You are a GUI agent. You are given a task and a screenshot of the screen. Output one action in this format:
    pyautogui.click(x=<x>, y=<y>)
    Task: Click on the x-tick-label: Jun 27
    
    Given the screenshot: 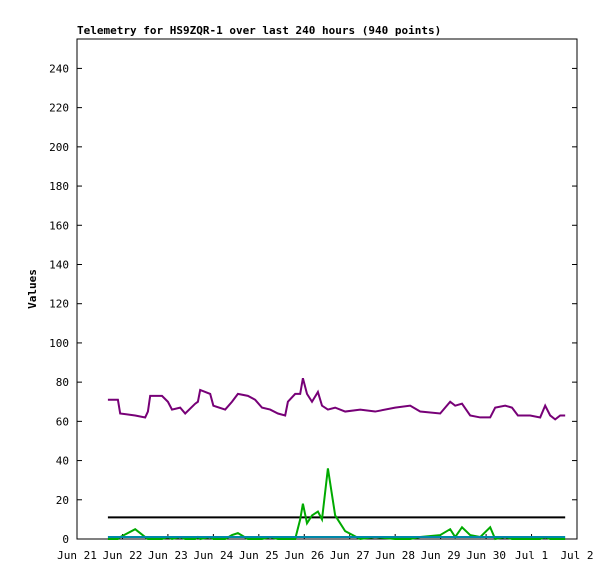 What is the action you would take?
    pyautogui.click(x=350, y=555)
    